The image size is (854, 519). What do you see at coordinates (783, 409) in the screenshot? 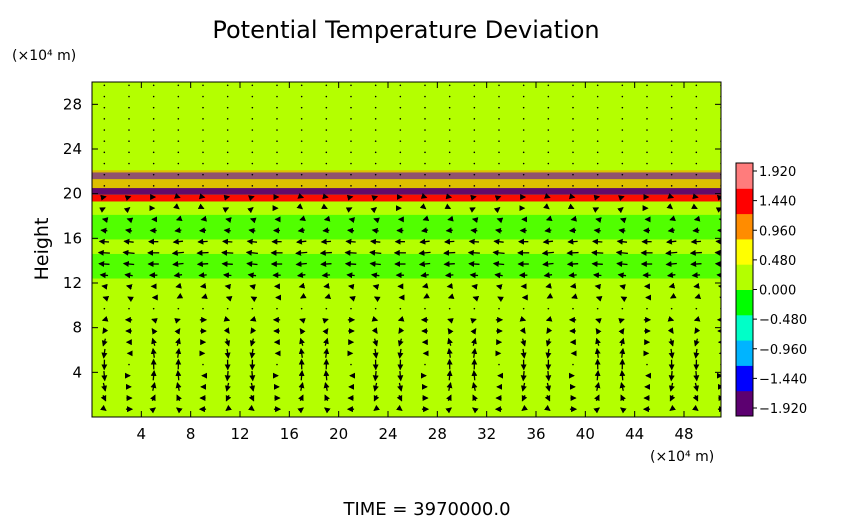
I see `colorbar-label-8: −1.920` at bounding box center [783, 409].